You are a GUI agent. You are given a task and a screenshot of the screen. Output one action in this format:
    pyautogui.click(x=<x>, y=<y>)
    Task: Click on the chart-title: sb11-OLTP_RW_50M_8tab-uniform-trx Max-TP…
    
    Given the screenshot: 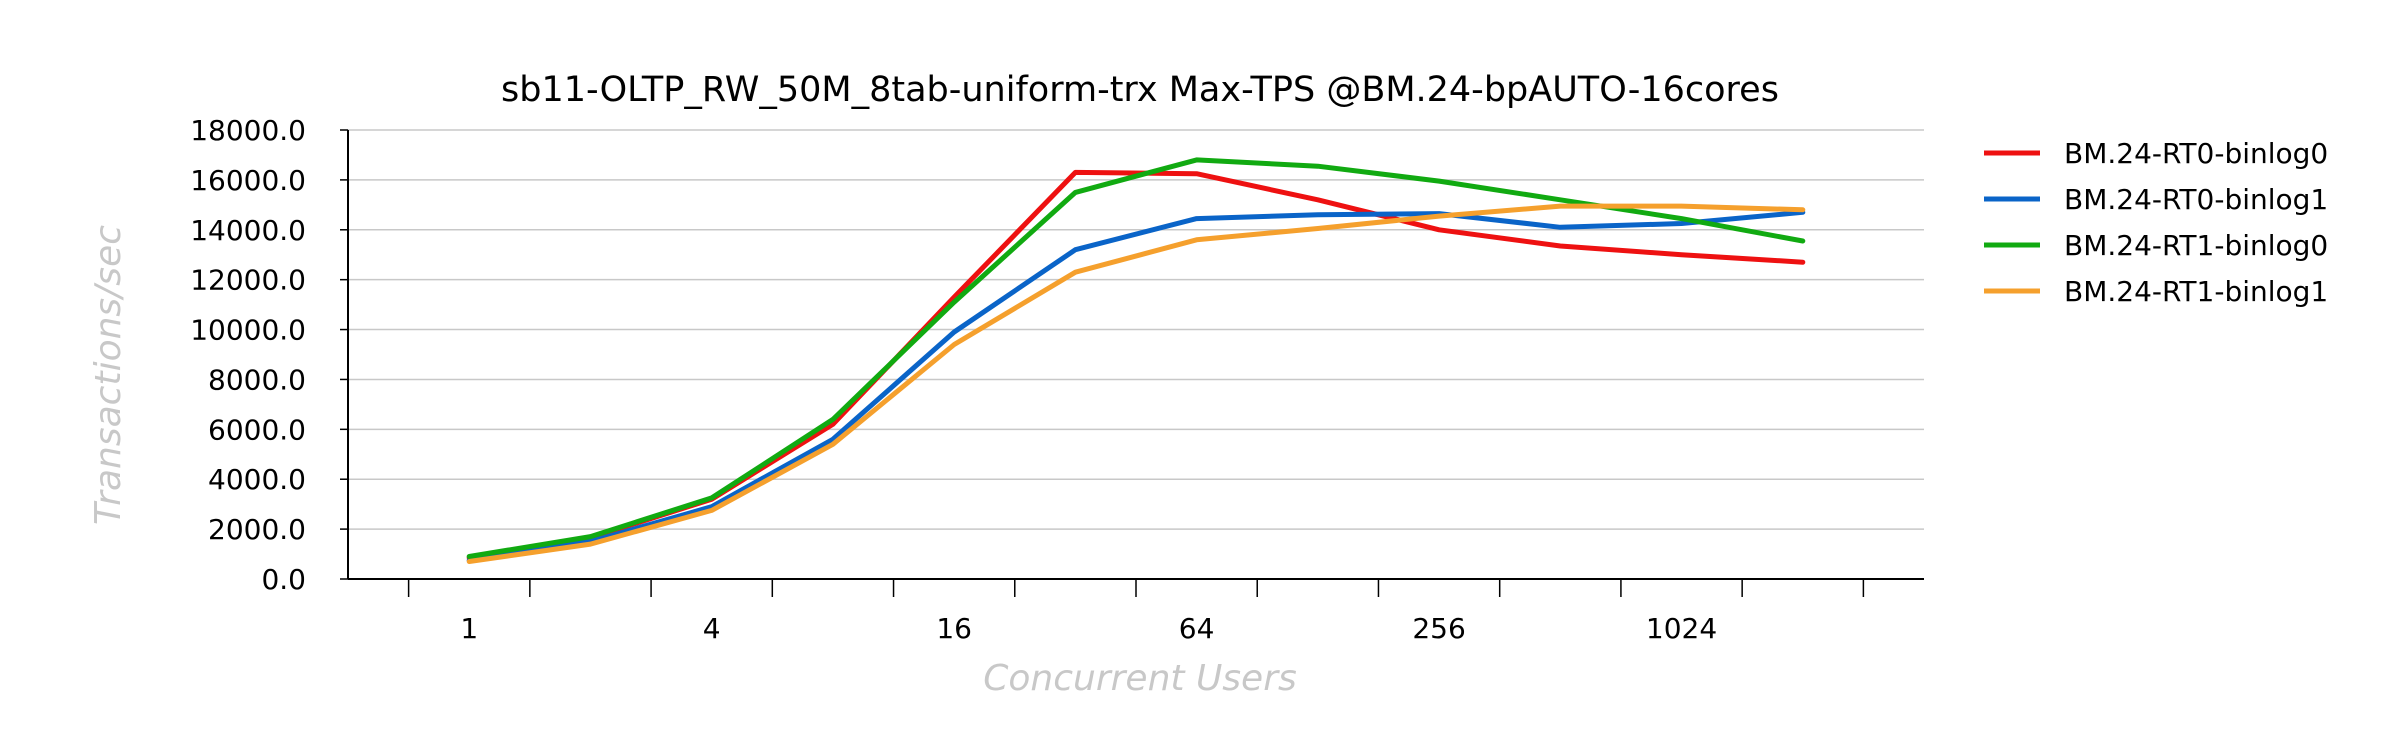 What is the action you would take?
    pyautogui.click(x=1140, y=90)
    